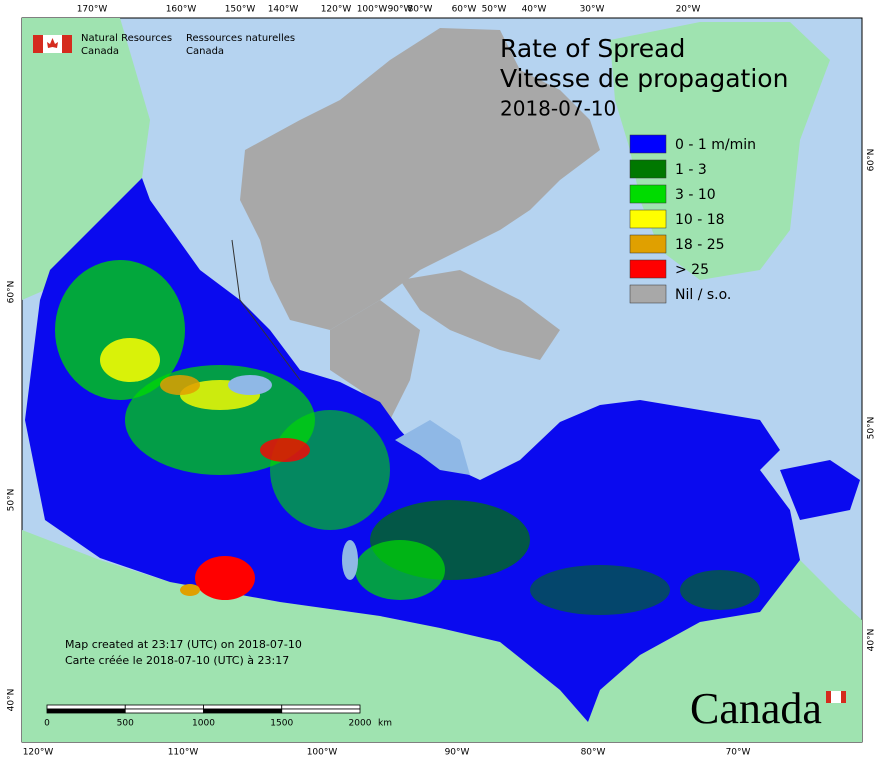  I want to click on boundary-line, so click(266, 310).